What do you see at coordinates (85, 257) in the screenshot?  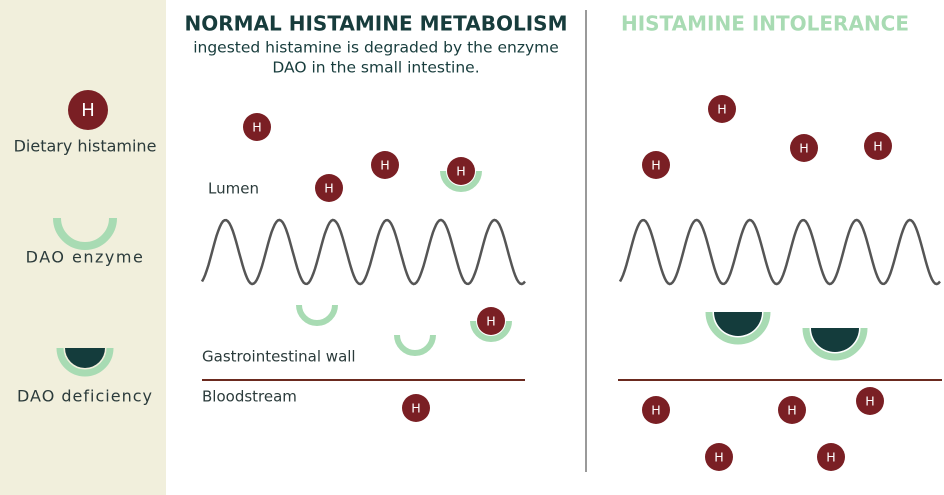 I see `legend-label: DAO enzyme` at bounding box center [85, 257].